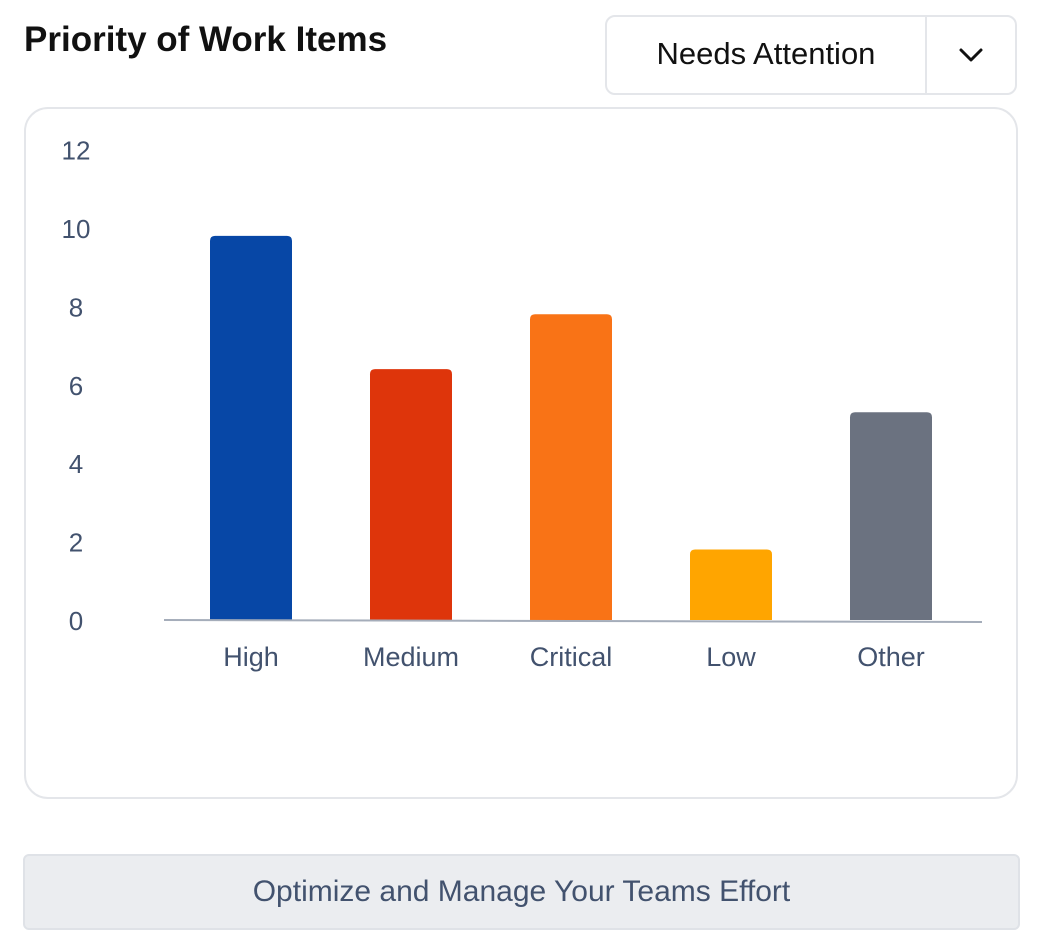 This screenshot has height=948, width=1048. I want to click on y-tick-label: 12, so click(76, 151).